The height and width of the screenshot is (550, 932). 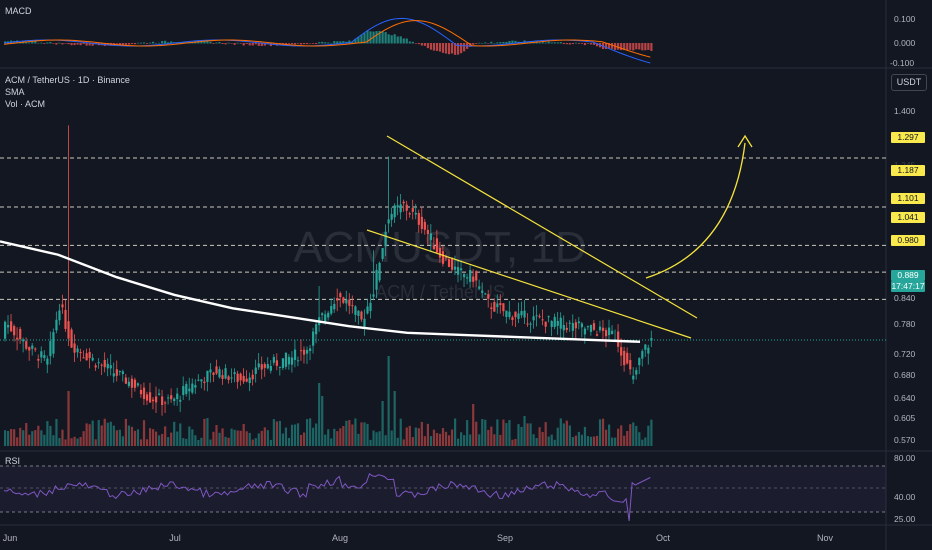 What do you see at coordinates (908, 275) in the screenshot?
I see `current-price-label: 0.889` at bounding box center [908, 275].